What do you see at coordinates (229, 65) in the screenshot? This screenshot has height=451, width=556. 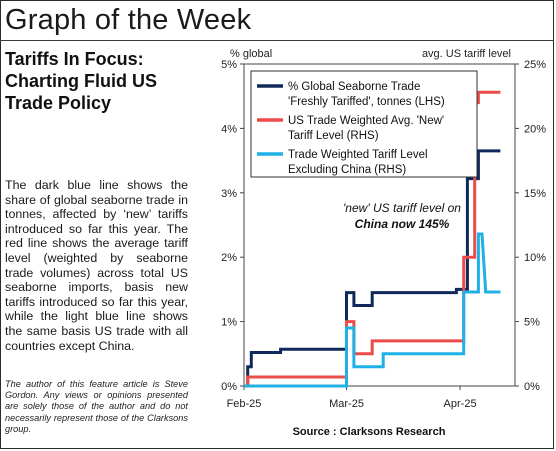 I see `left-tick-label: 5%` at bounding box center [229, 65].